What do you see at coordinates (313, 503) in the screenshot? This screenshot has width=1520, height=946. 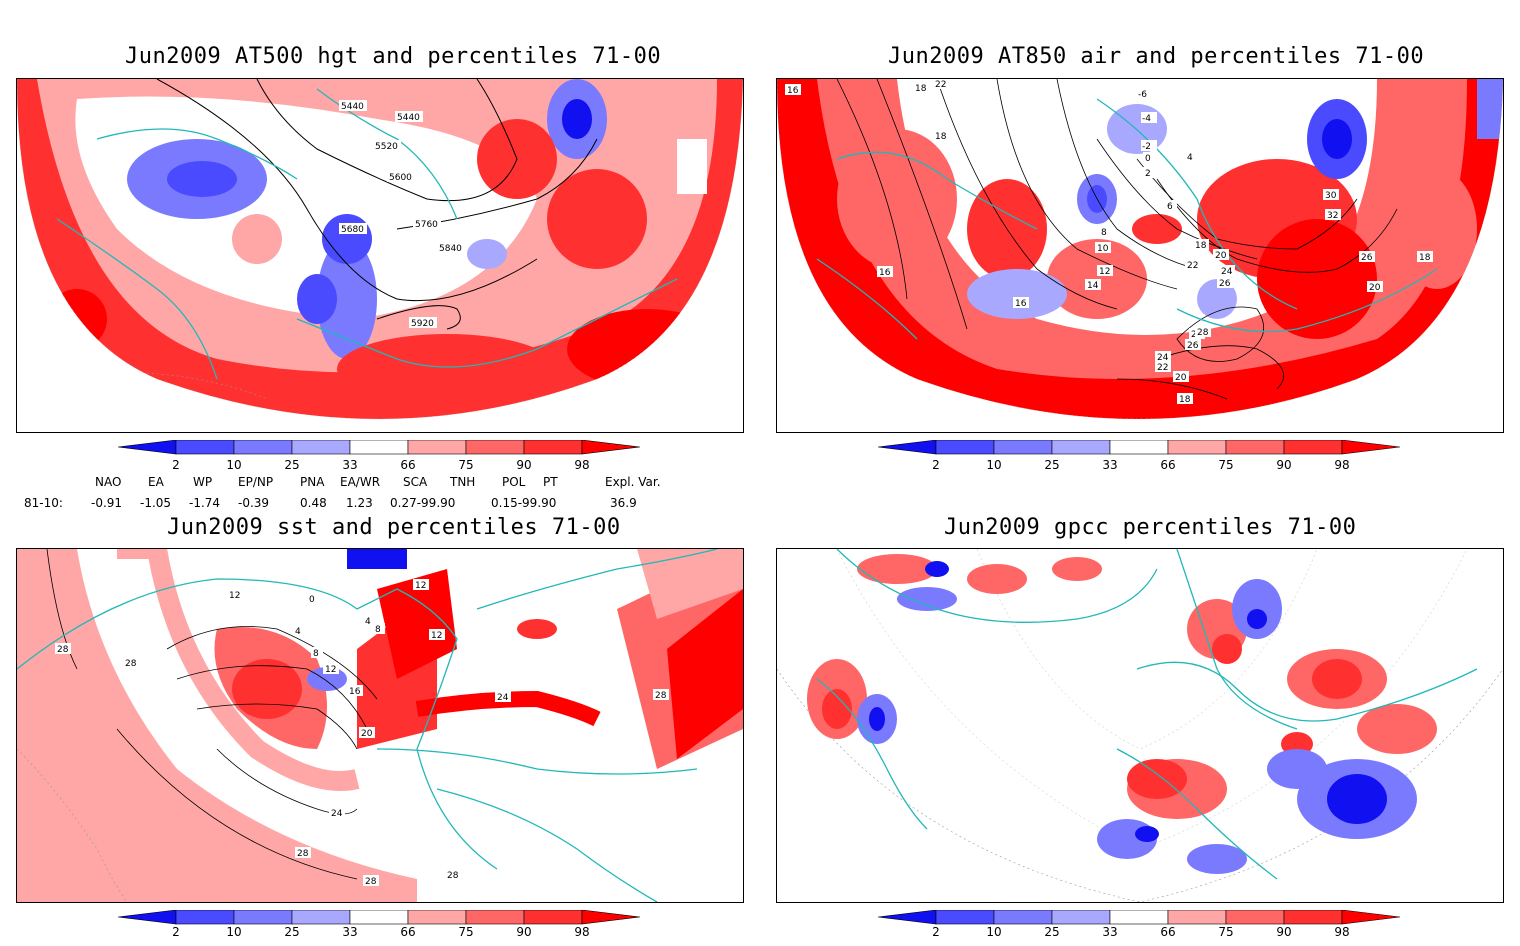 I see `index-value: 0.48` at bounding box center [313, 503].